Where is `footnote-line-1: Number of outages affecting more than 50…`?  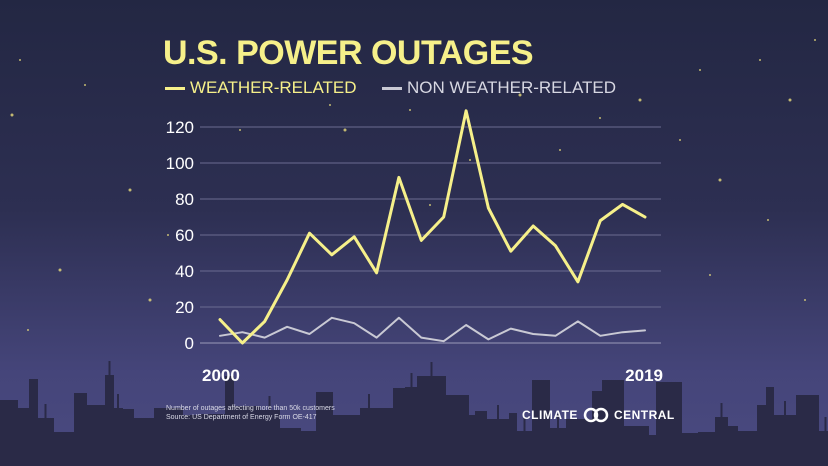
footnote-line-1: Number of outages affecting more than 50… is located at coordinates (250, 408).